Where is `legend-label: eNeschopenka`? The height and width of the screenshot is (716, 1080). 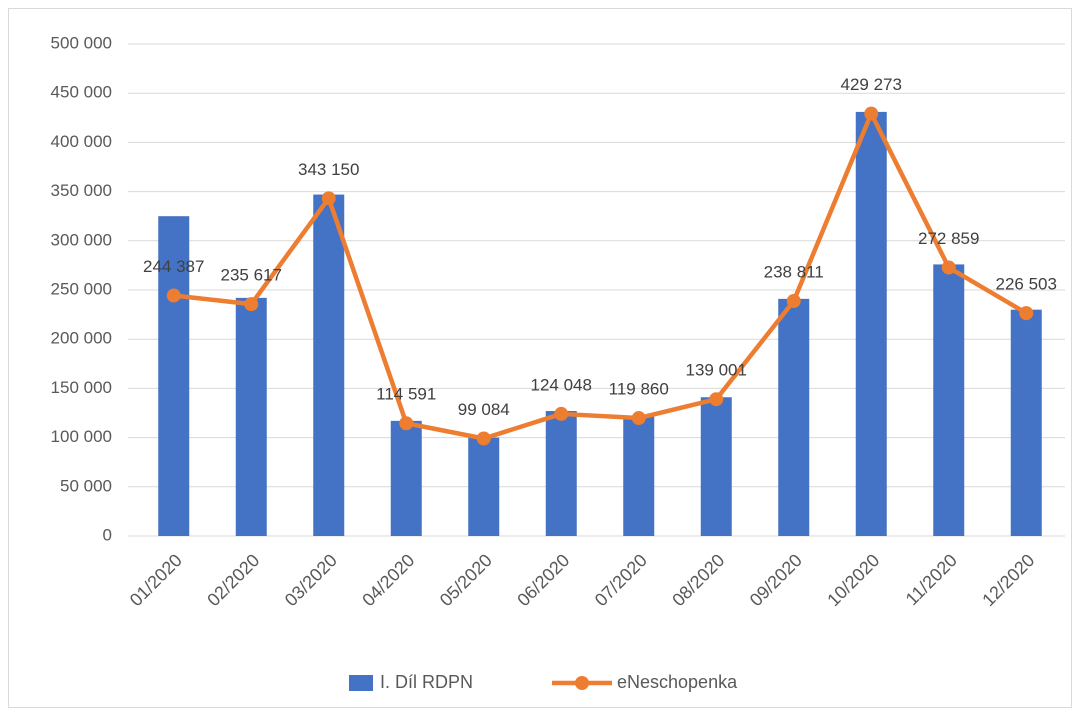 legend-label: eNeschopenka is located at coordinates (677, 682).